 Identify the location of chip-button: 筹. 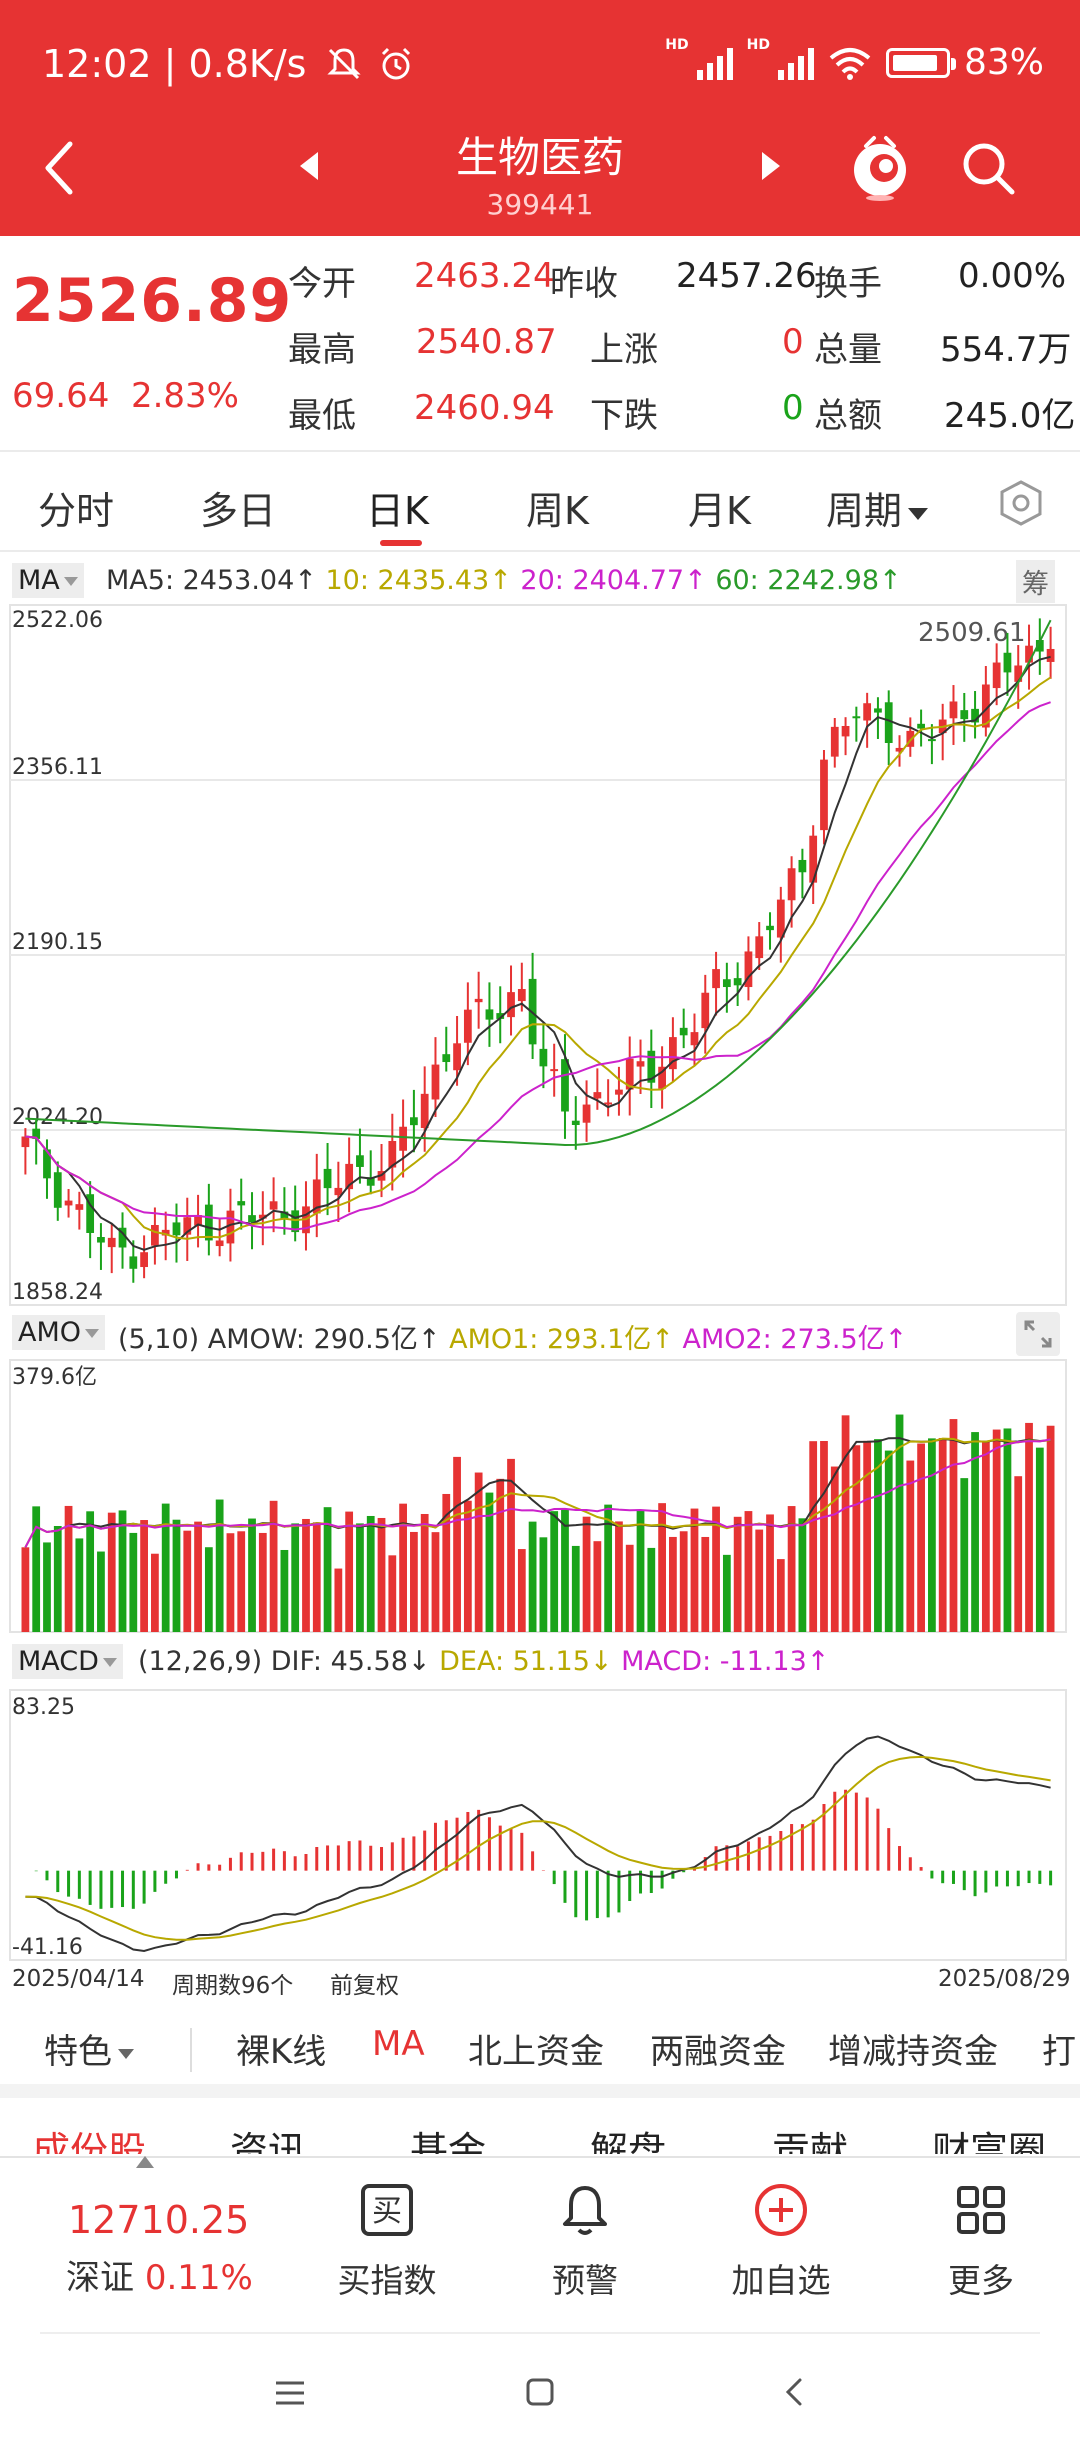
(1035, 581).